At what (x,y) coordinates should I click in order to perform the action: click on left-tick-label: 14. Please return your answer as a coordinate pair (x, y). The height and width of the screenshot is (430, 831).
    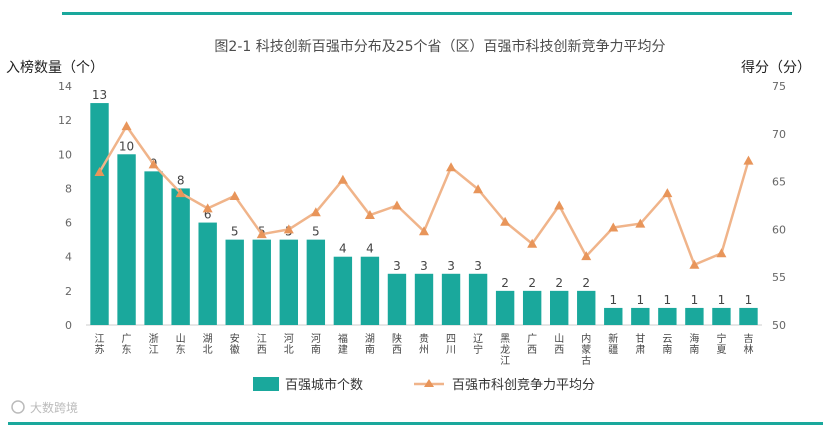
    Looking at the image, I should click on (65, 86).